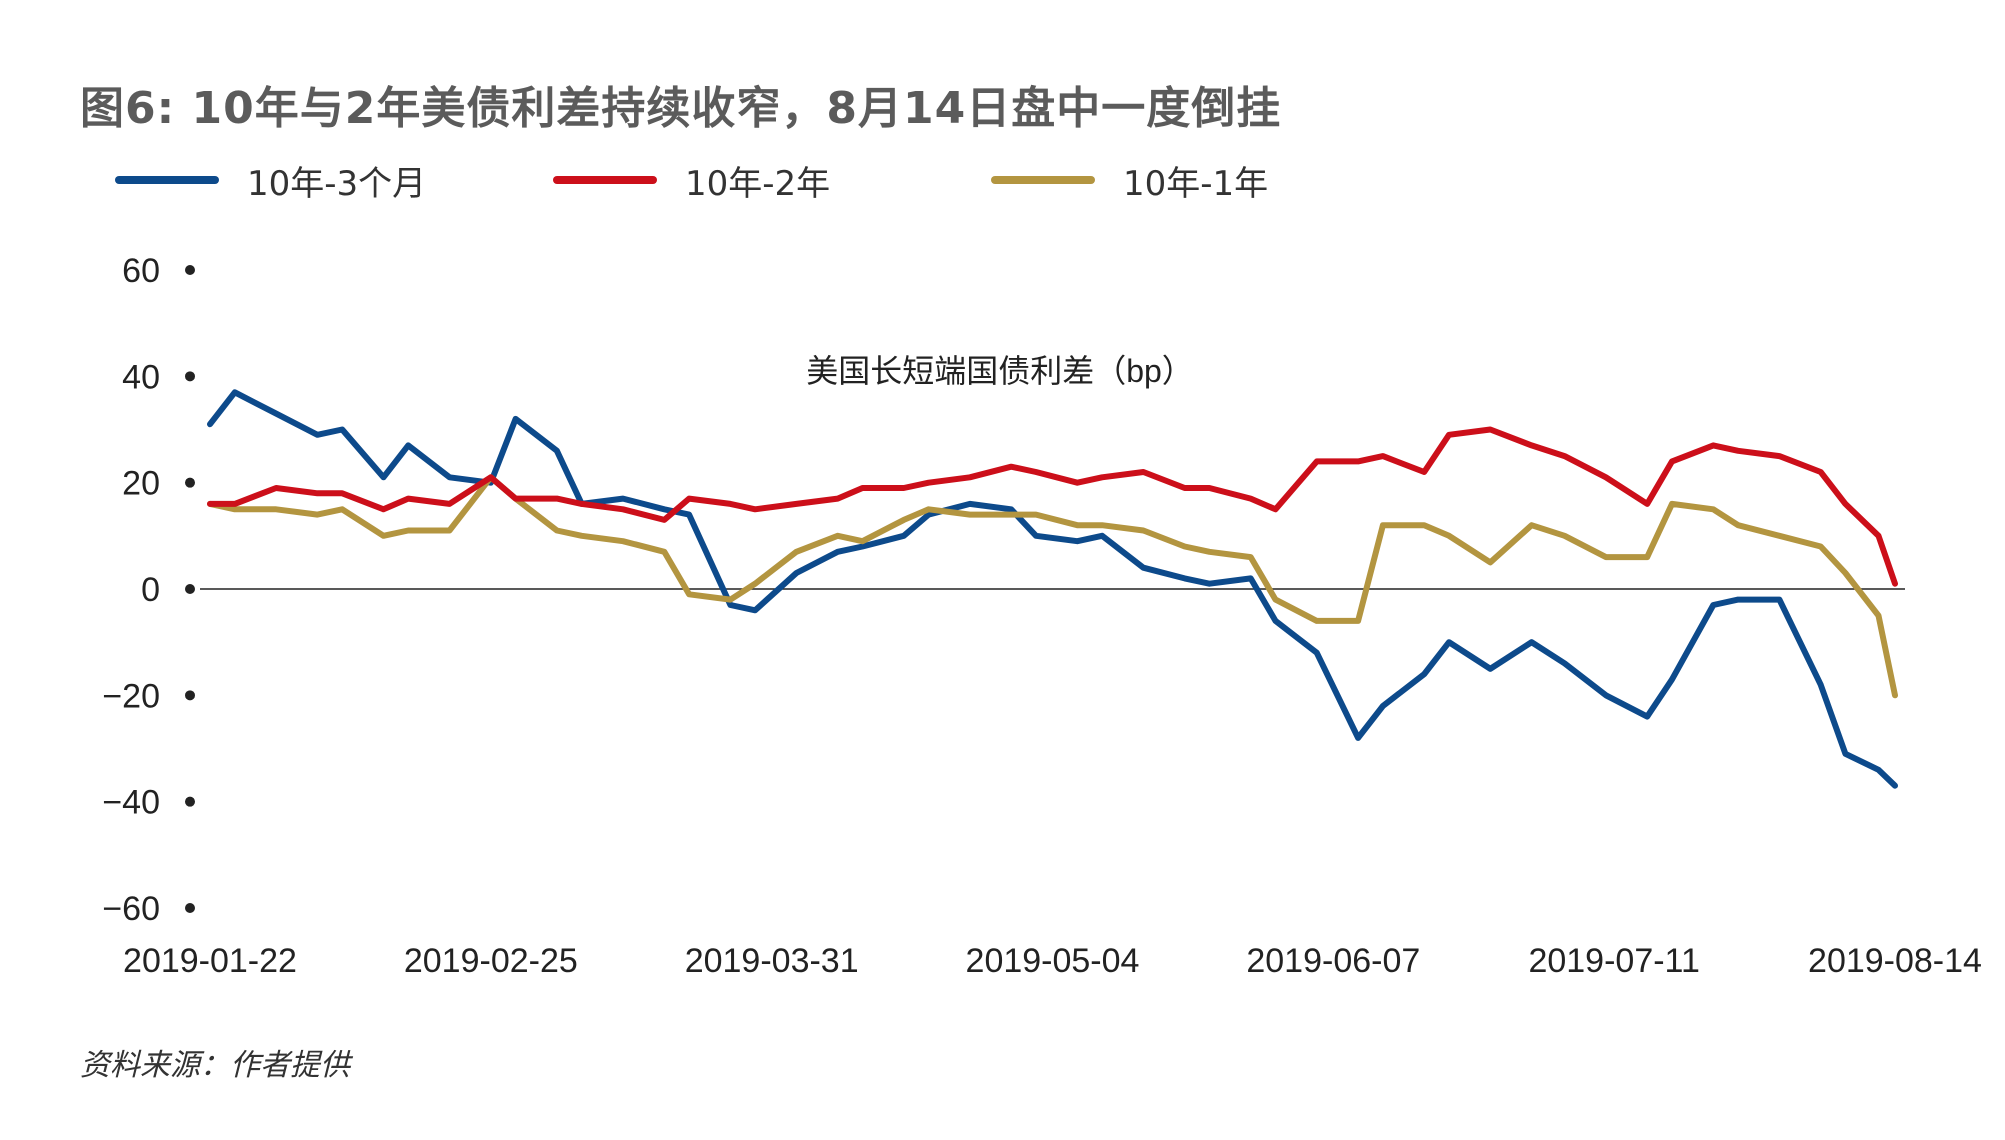 This screenshot has height=1140, width=2005. What do you see at coordinates (167, 180) in the screenshot?
I see `legend-swatch-10y-3m` at bounding box center [167, 180].